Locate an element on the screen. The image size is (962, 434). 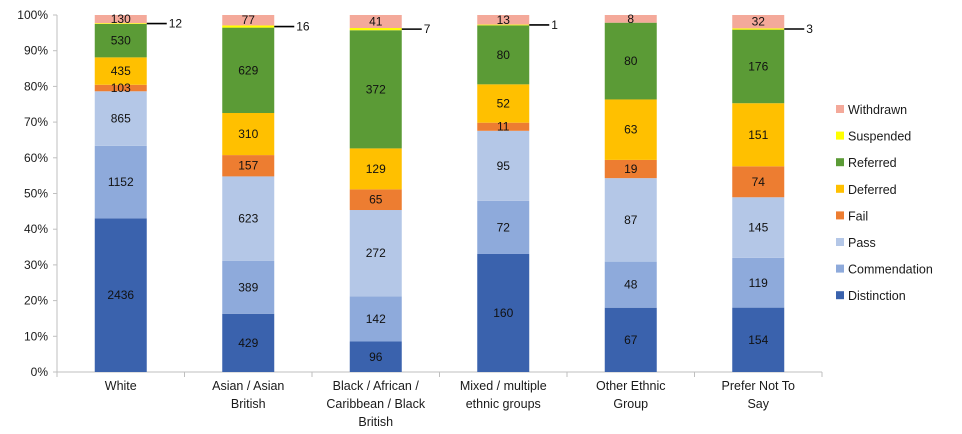
data-label: 629 is located at coordinates (248, 70).